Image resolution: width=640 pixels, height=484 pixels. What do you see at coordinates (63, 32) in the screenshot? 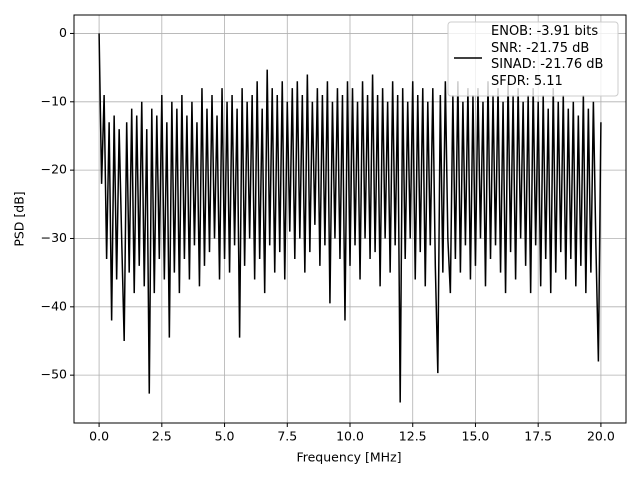
I see `y-tick-label: 0` at bounding box center [63, 32].